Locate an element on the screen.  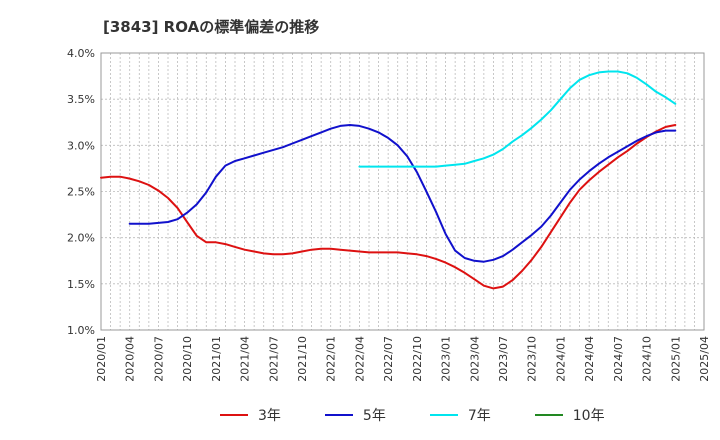
y-tick-label: 2.5% is located at coordinates (81, 192).